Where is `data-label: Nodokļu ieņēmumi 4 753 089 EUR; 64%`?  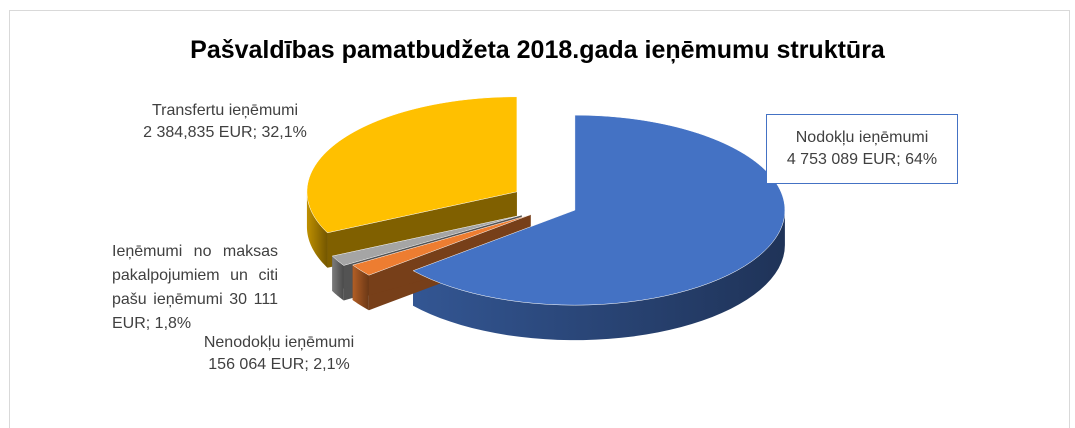
data-label: Nodokļu ieņēmumi 4 753 089 EUR; 64% is located at coordinates (862, 149).